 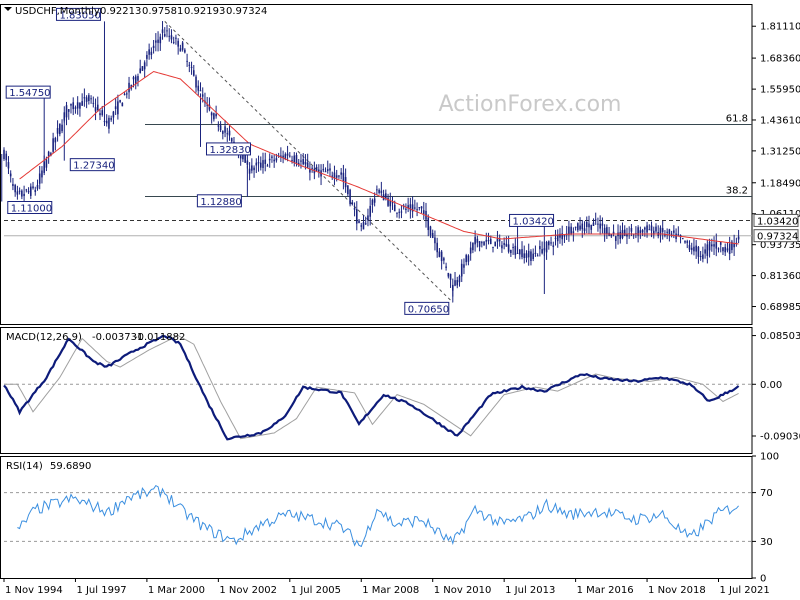 What do you see at coordinates (780, 436) in the screenshot?
I see `macd-y-tick-label-2: -0.090302` at bounding box center [780, 436].